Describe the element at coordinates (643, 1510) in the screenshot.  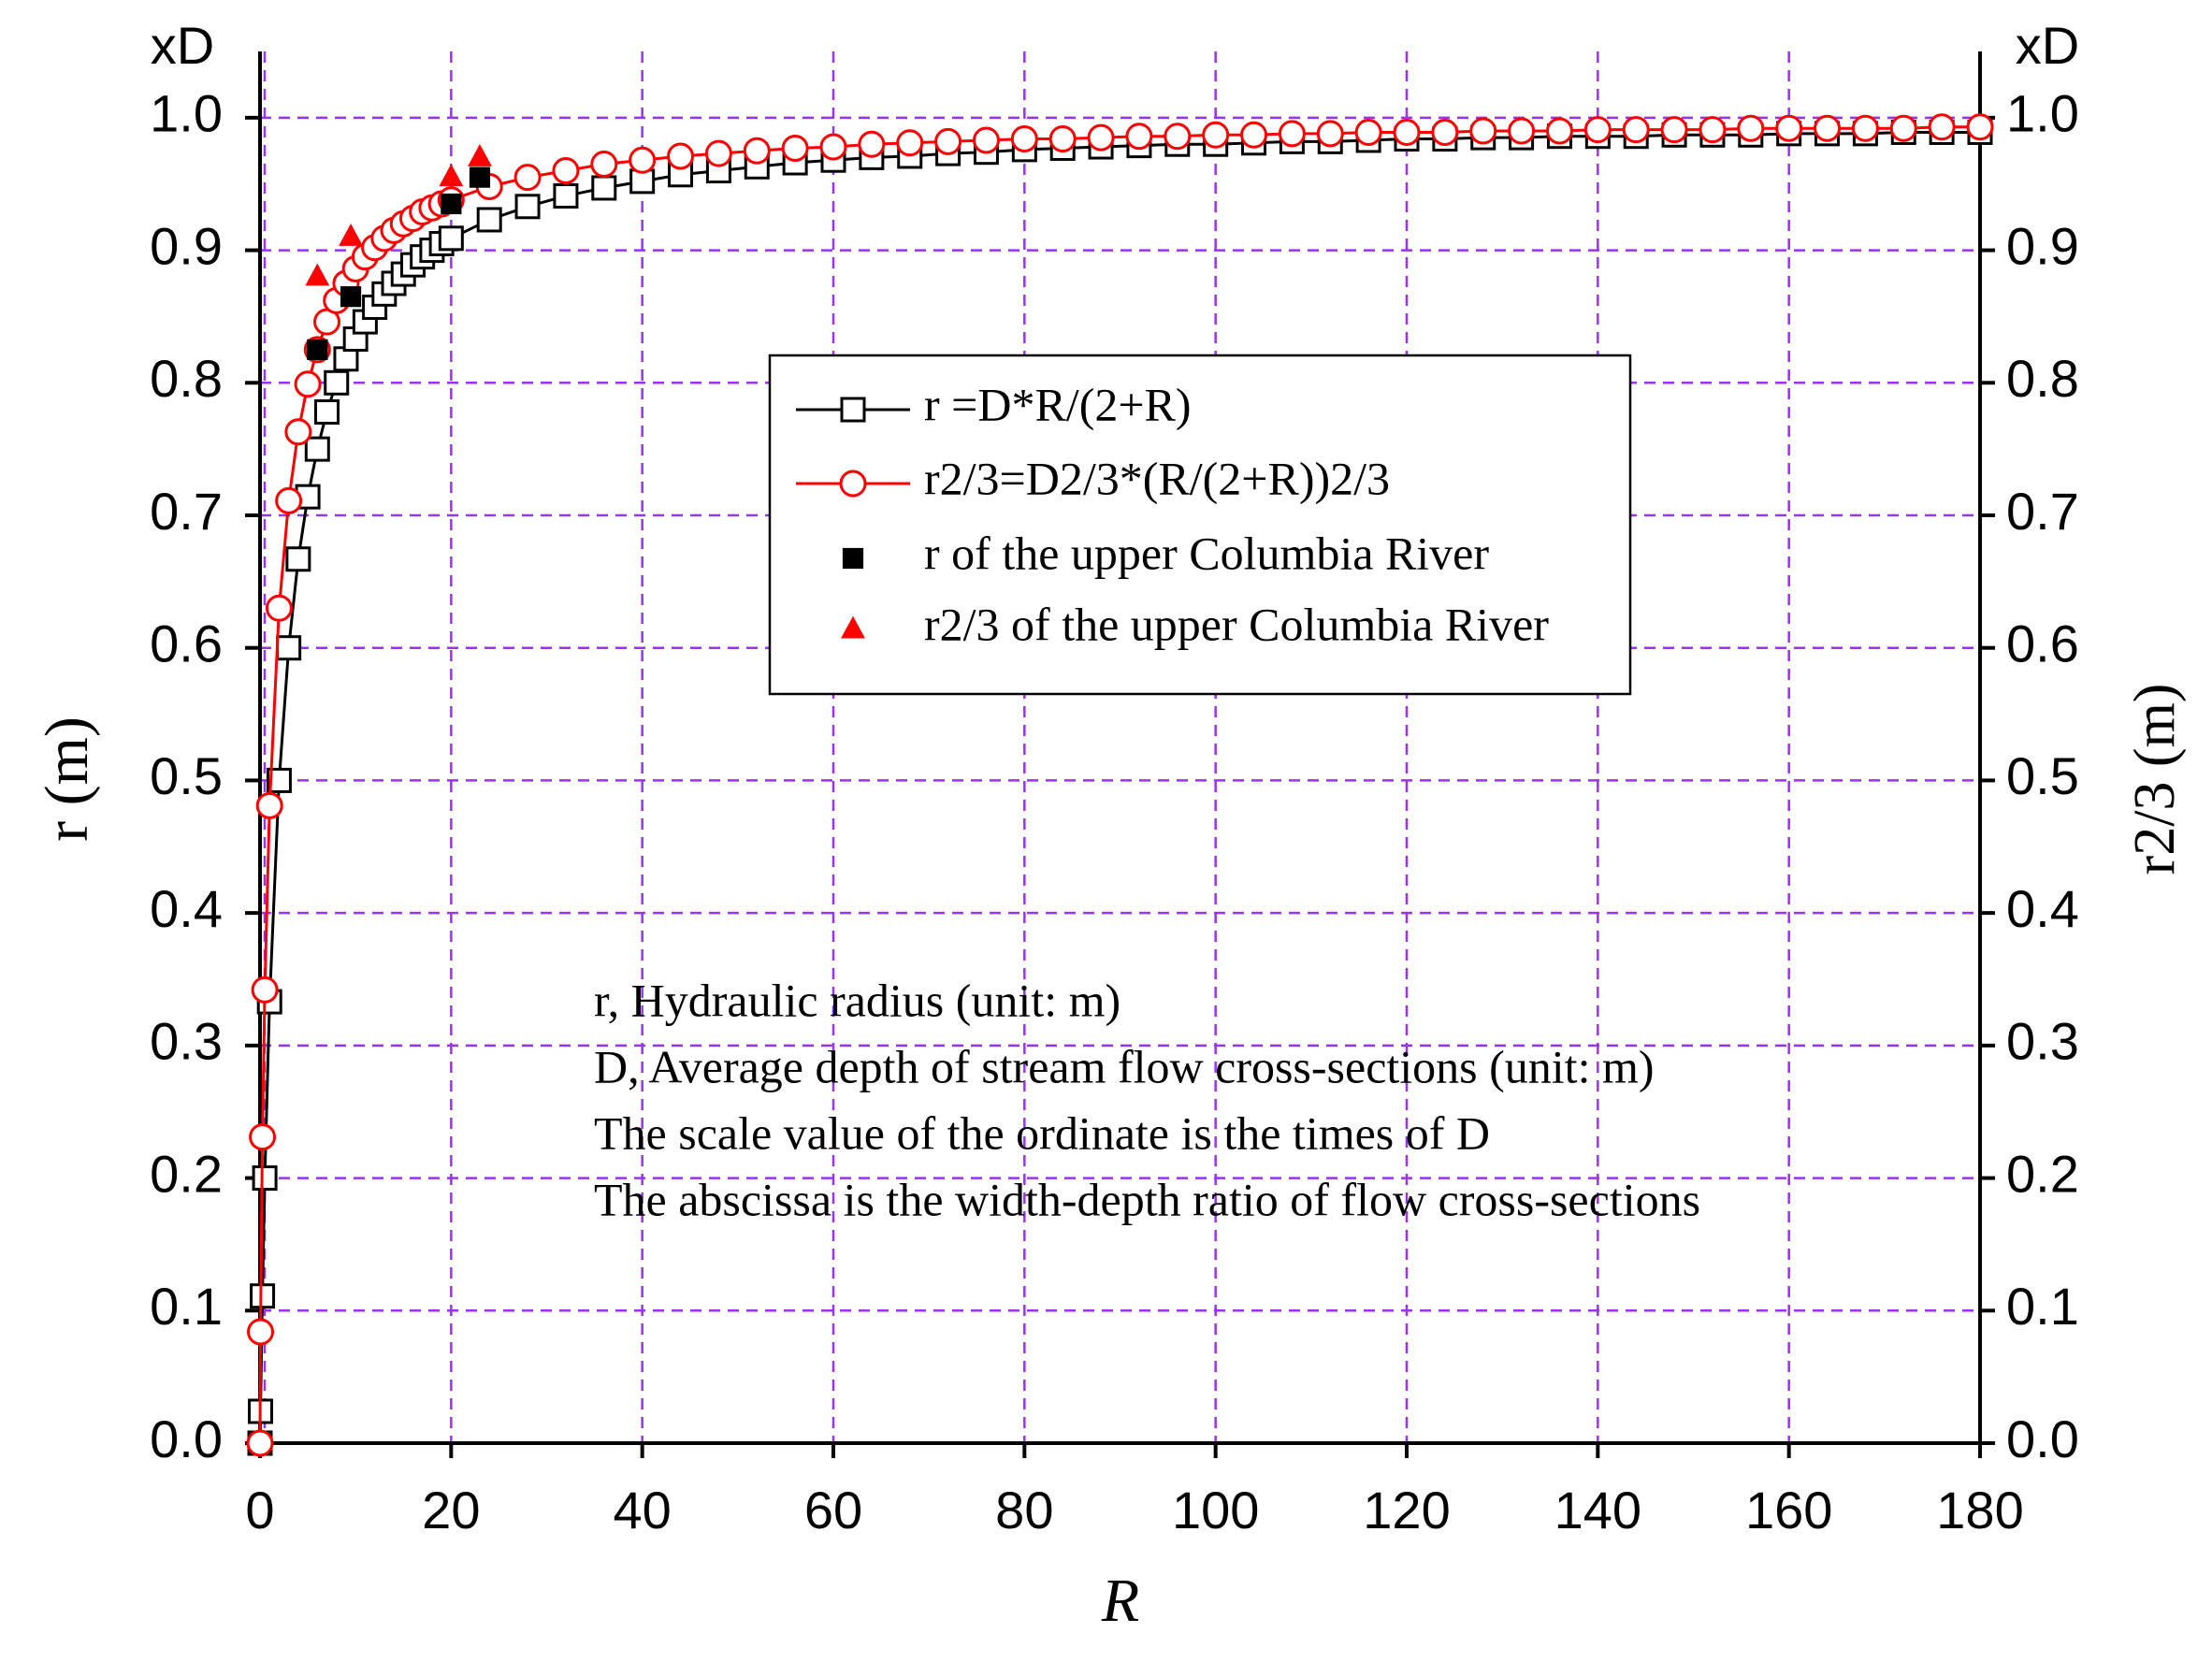
I see `x-tick-label: 40` at that location.